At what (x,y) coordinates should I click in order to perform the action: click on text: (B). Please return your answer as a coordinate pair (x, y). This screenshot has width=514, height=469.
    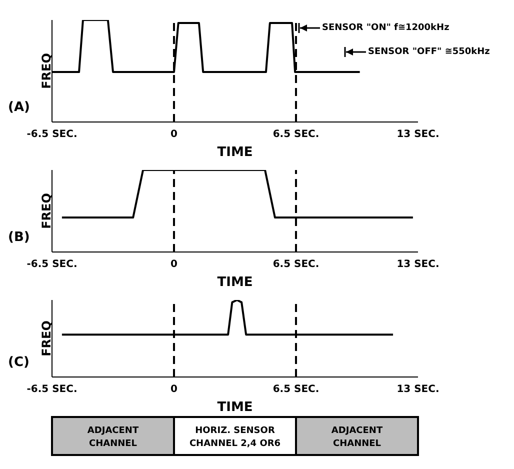
    Looking at the image, I should click on (19, 237).